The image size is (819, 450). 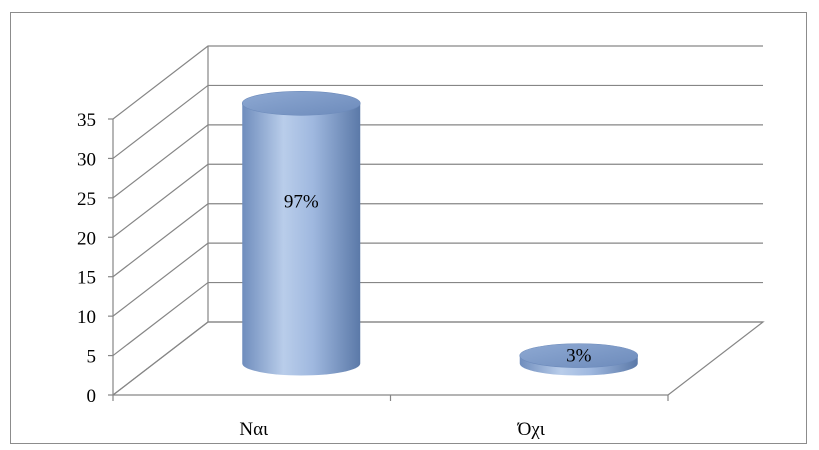 I want to click on x-tick-label: Όχι, so click(x=531, y=429).